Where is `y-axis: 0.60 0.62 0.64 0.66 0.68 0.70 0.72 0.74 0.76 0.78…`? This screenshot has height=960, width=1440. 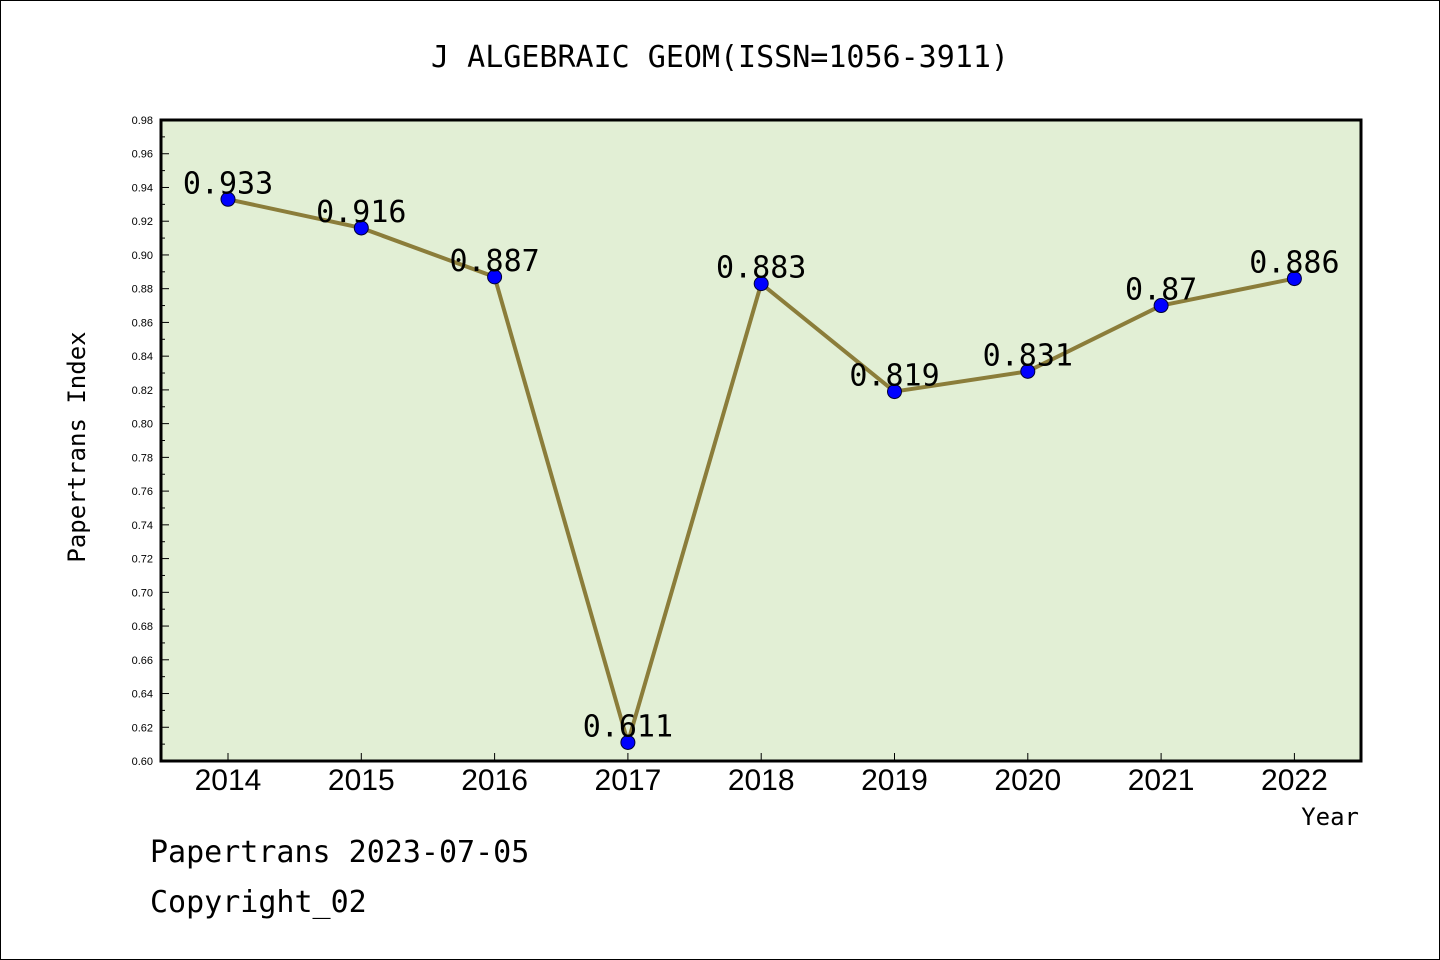
y-axis: 0.60 0.62 0.64 0.66 0.68 0.70 0.72 0.74 0.76 0.78… is located at coordinates (150, 441).